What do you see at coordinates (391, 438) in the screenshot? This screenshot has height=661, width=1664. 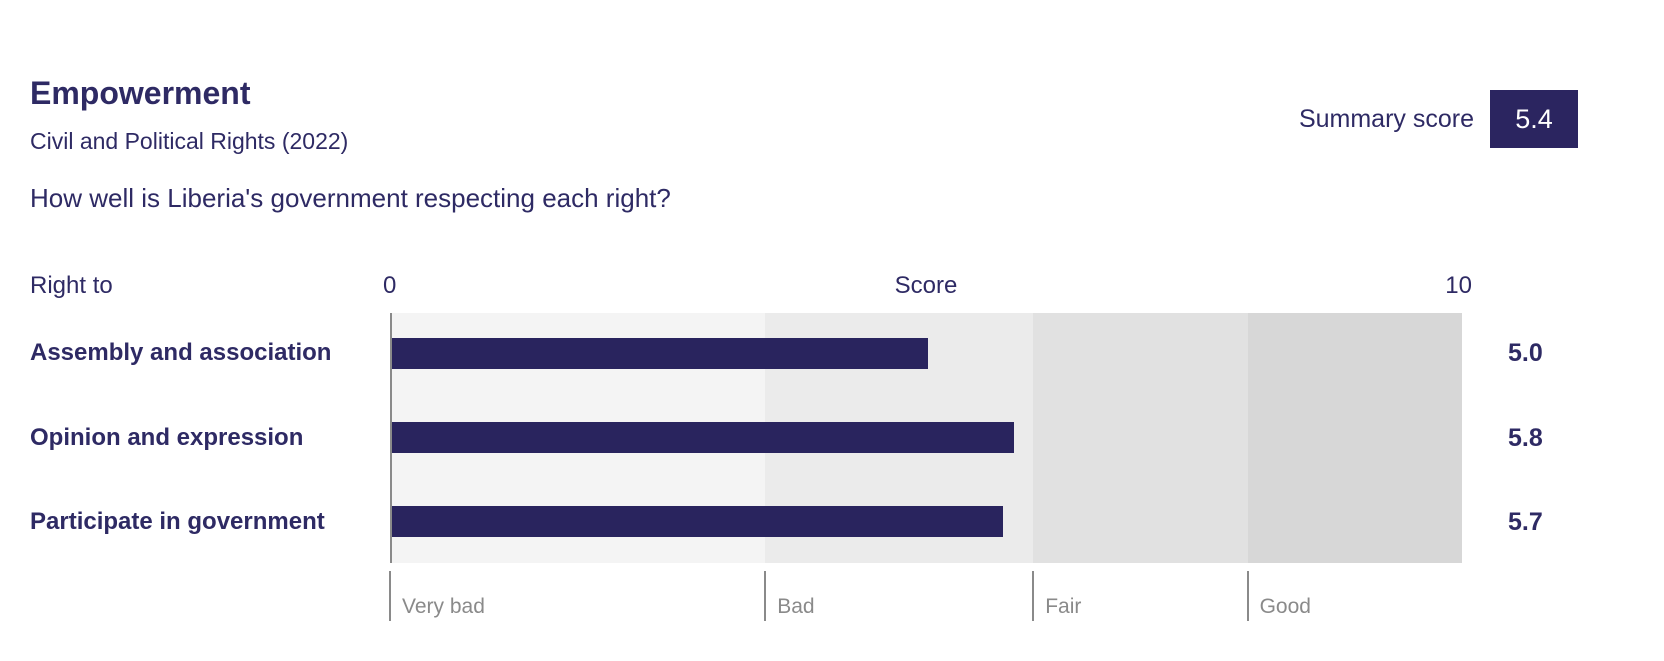 I see `y-axis-line` at bounding box center [391, 438].